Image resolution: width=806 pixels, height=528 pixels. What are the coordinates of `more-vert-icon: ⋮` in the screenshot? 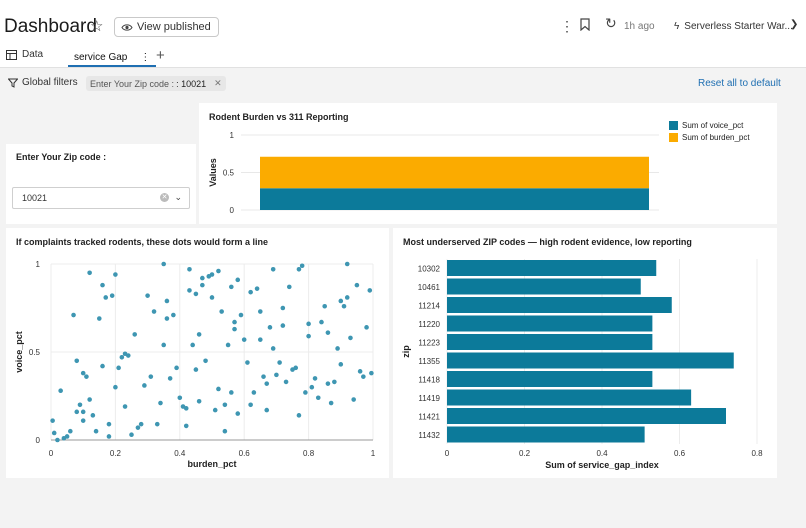 It's located at (567, 26).